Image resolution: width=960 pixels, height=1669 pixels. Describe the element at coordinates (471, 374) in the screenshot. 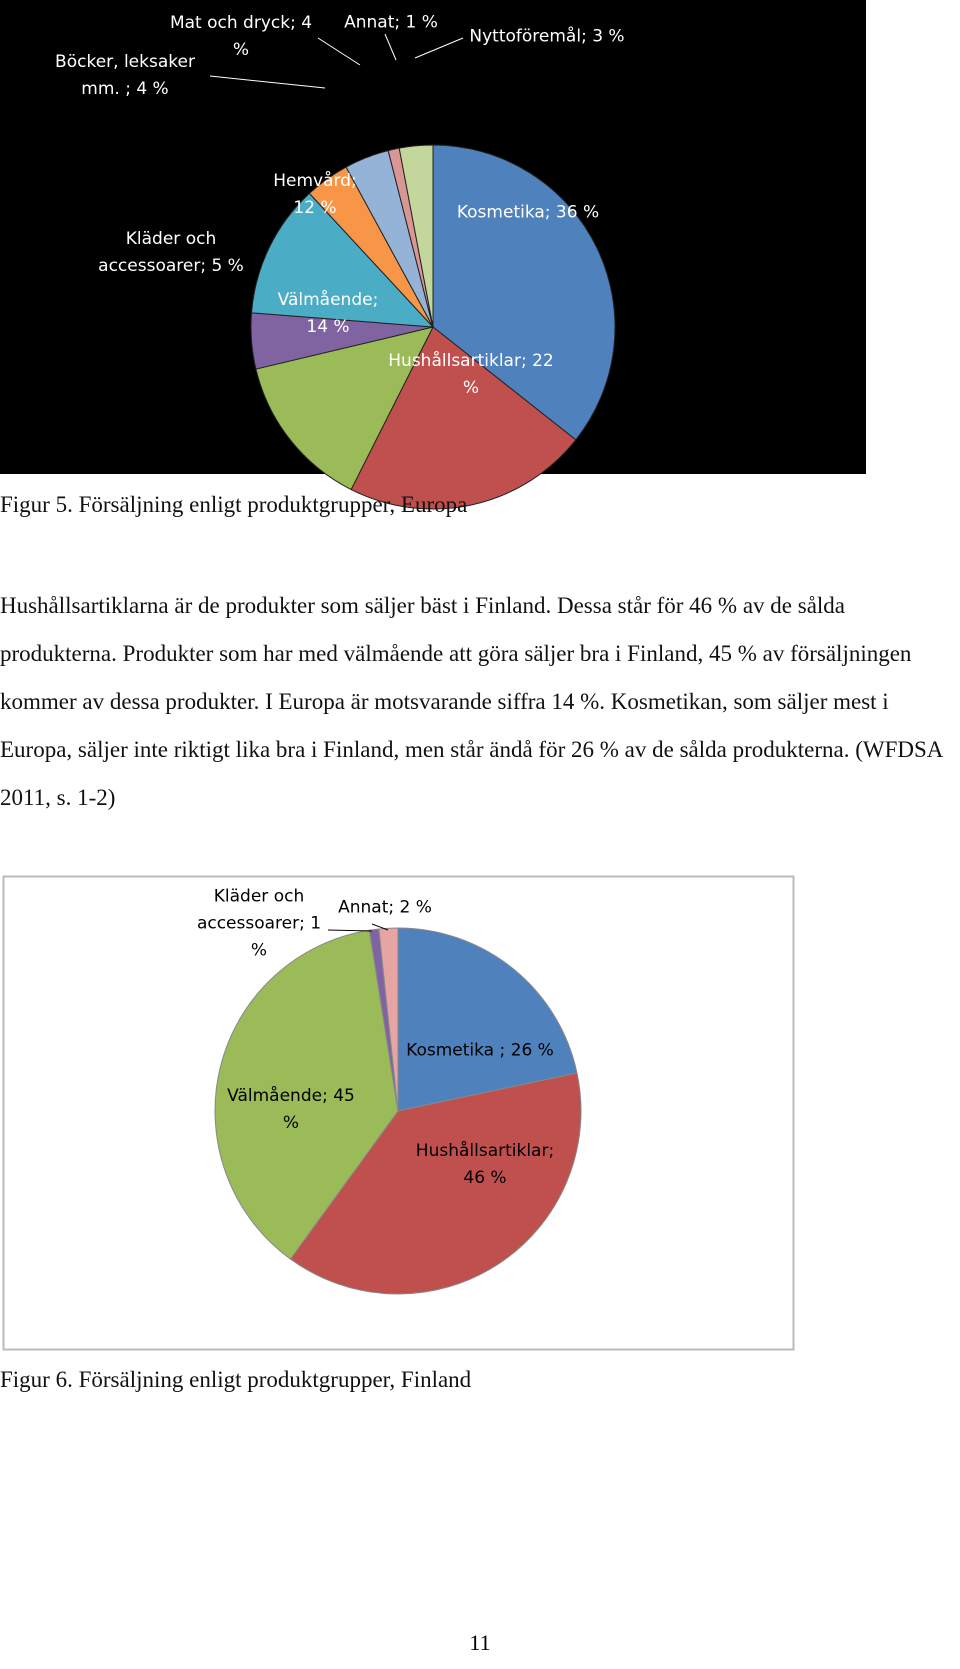

I see `data-label: Hushållsartiklar; 22 %` at that location.